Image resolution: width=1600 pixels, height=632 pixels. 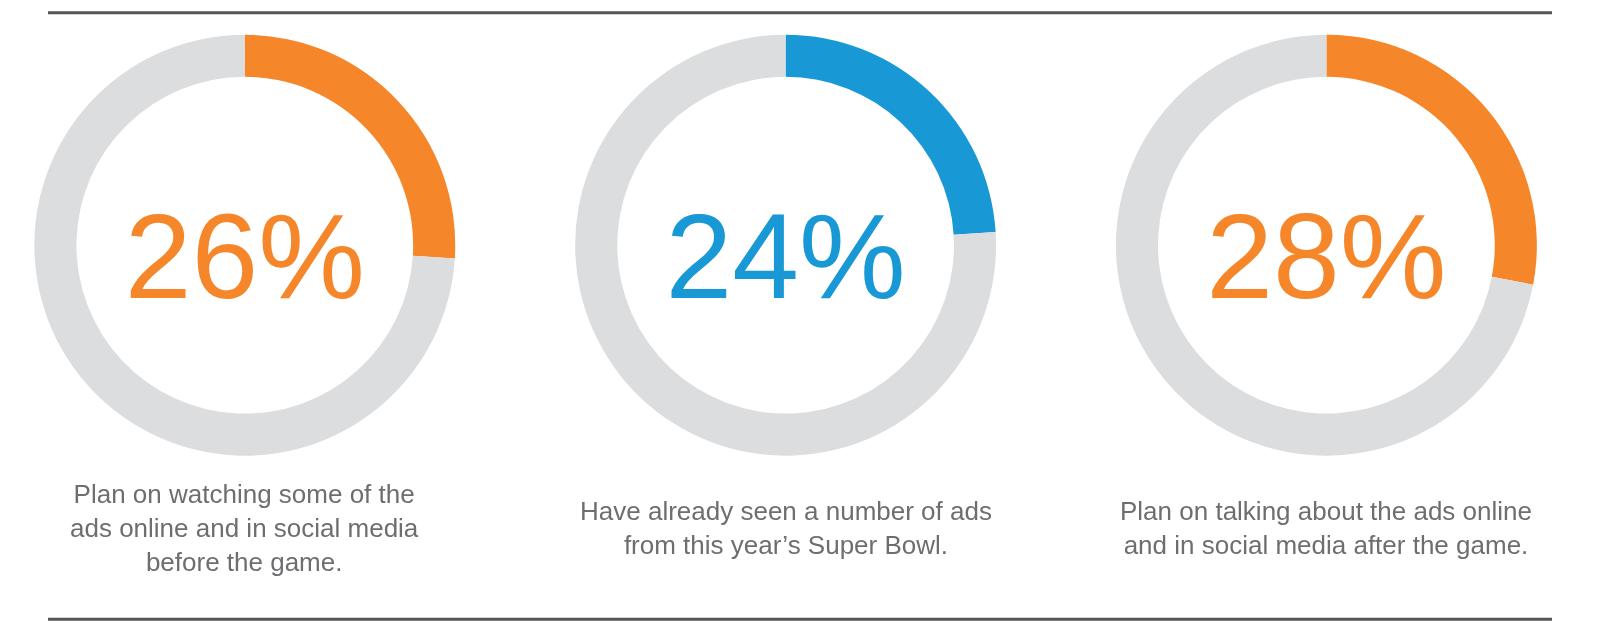 I want to click on text: Plan on watching some of the ads online and in social media before the game., so click(x=244, y=528).